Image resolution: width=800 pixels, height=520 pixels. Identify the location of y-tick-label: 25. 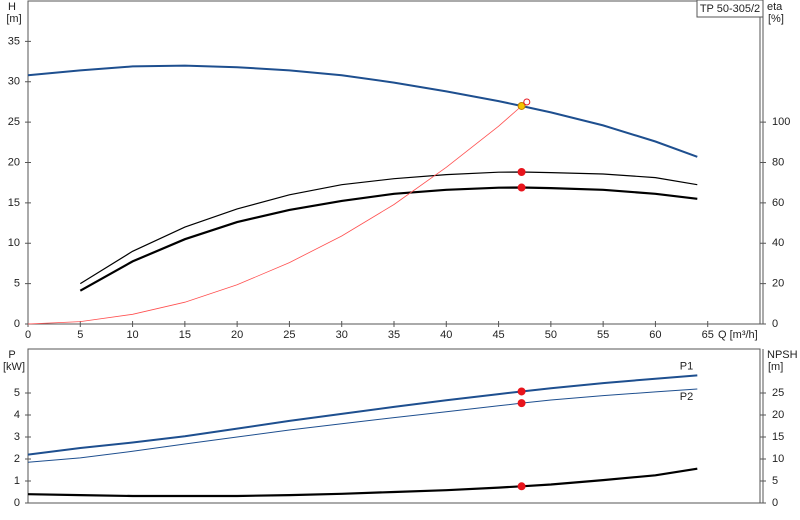
(14, 122).